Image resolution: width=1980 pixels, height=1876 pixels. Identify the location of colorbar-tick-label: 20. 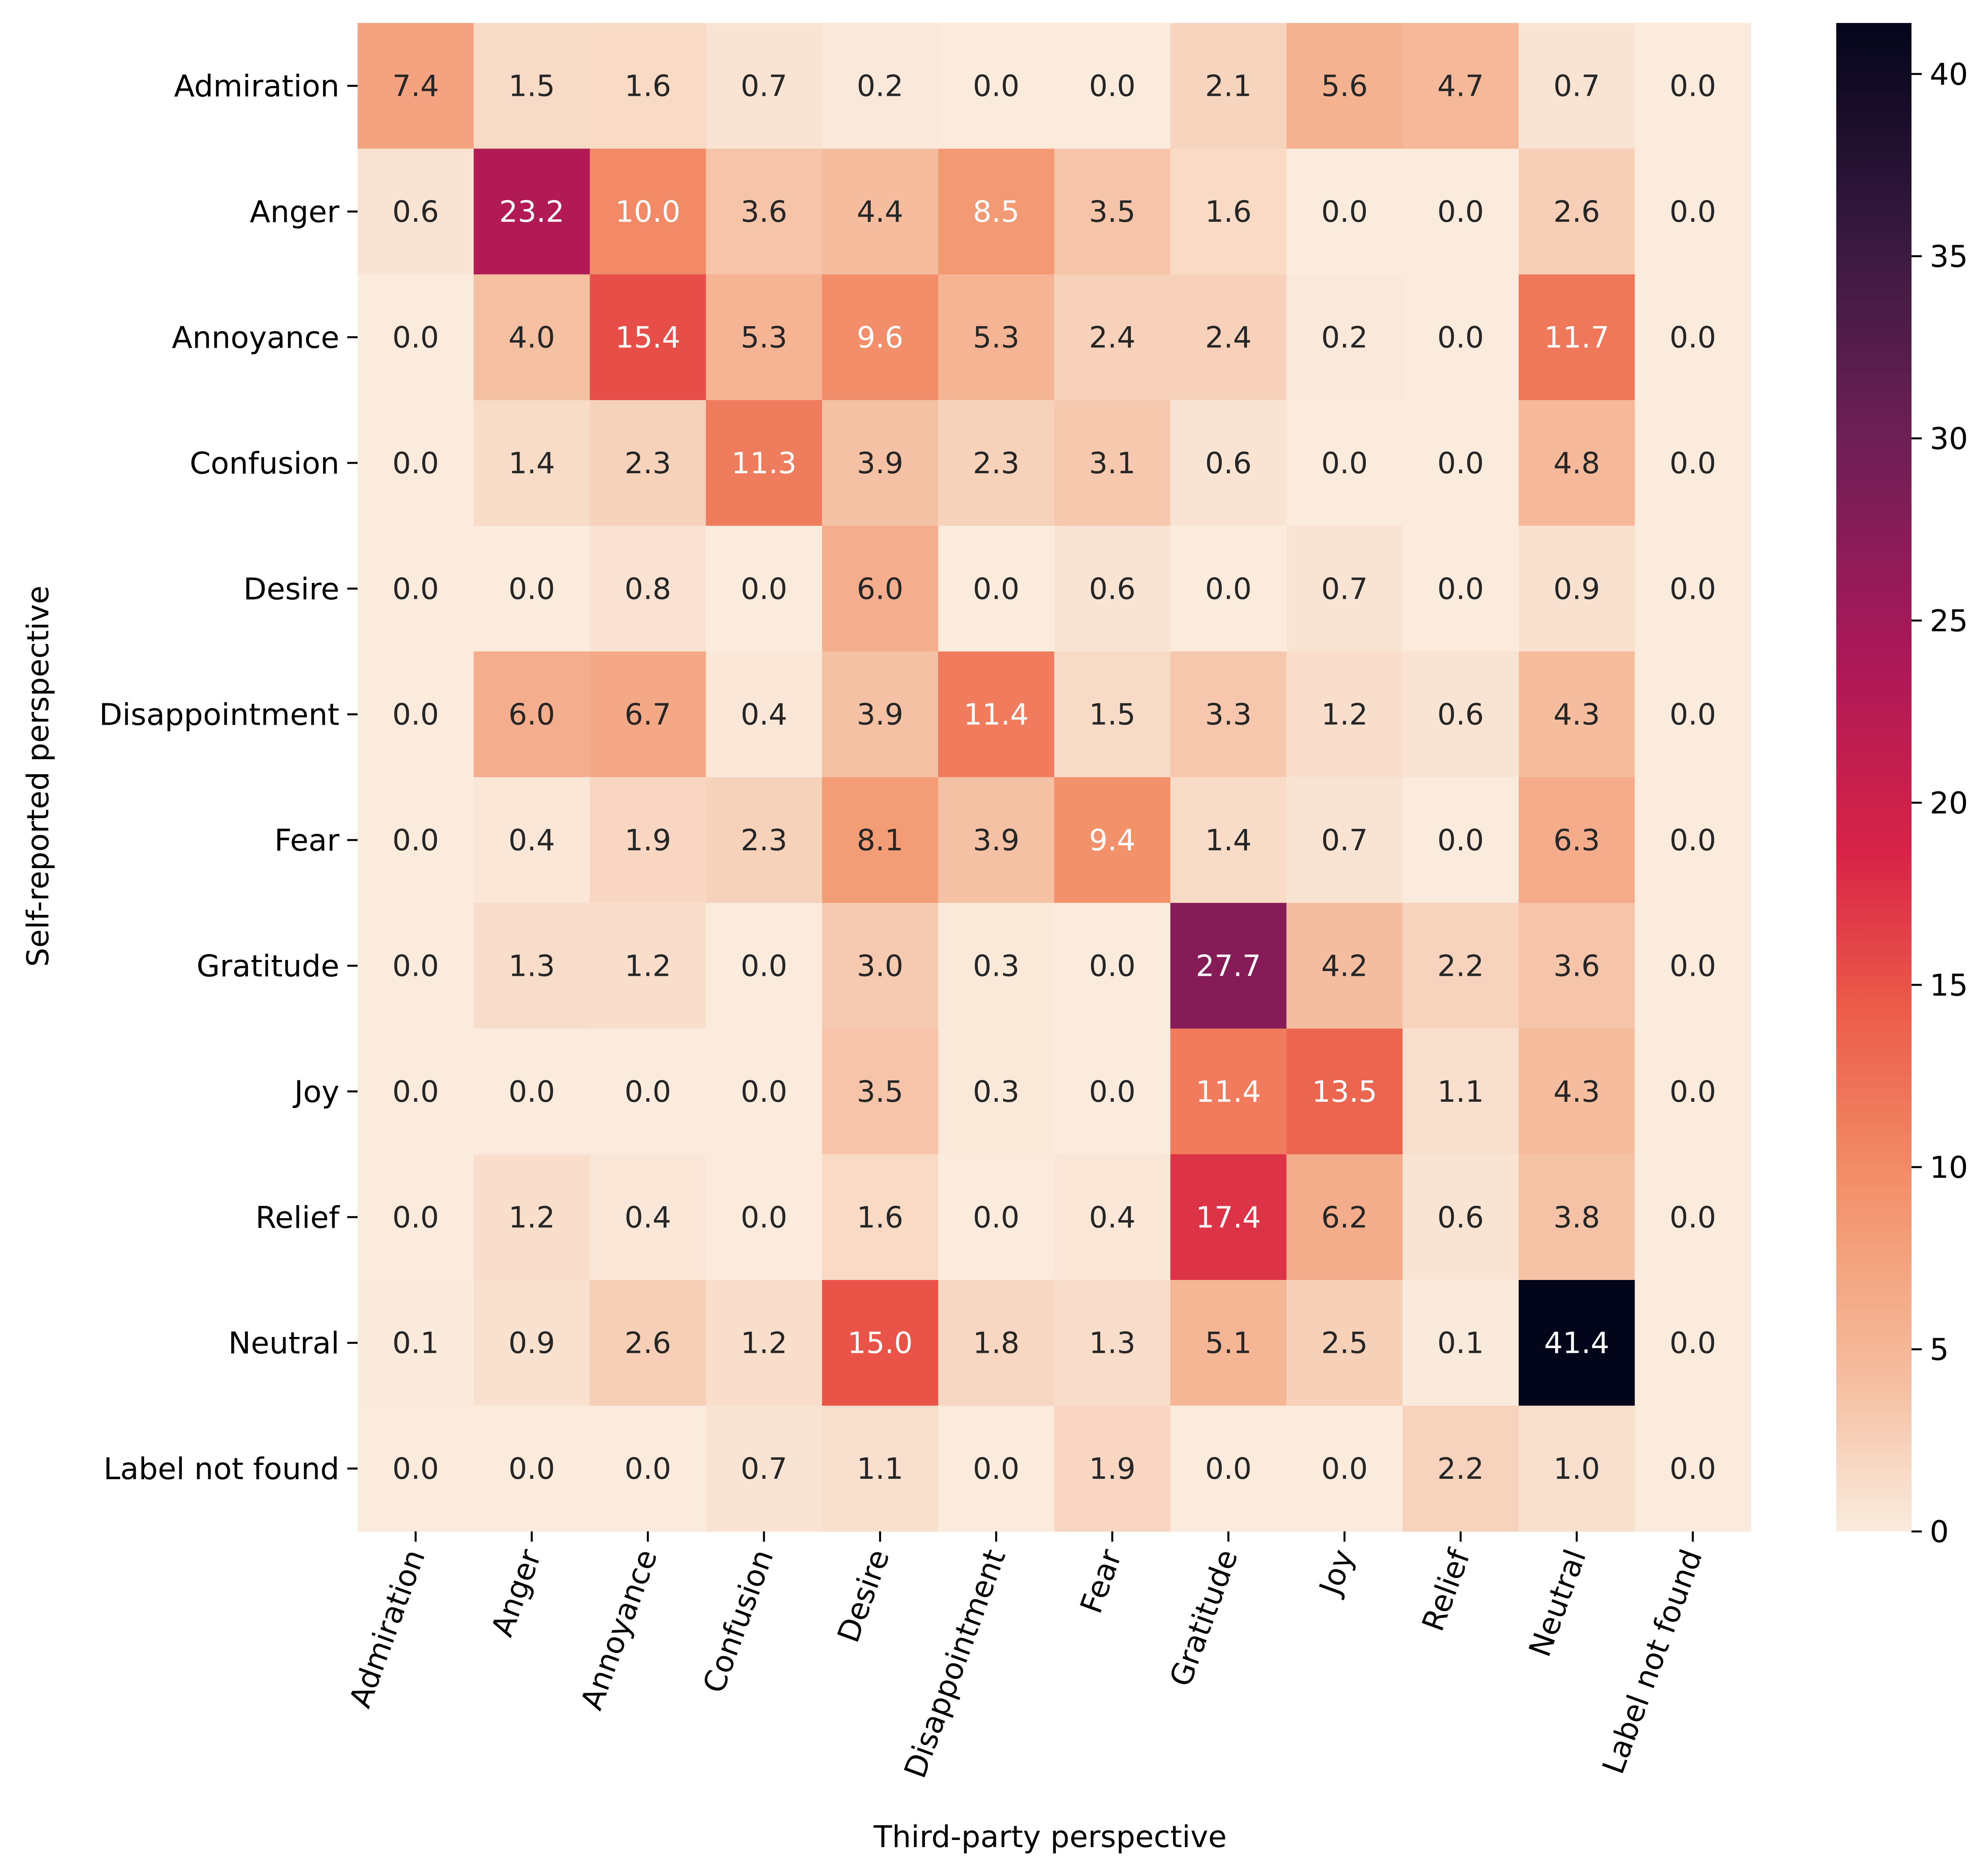
(1949, 803).